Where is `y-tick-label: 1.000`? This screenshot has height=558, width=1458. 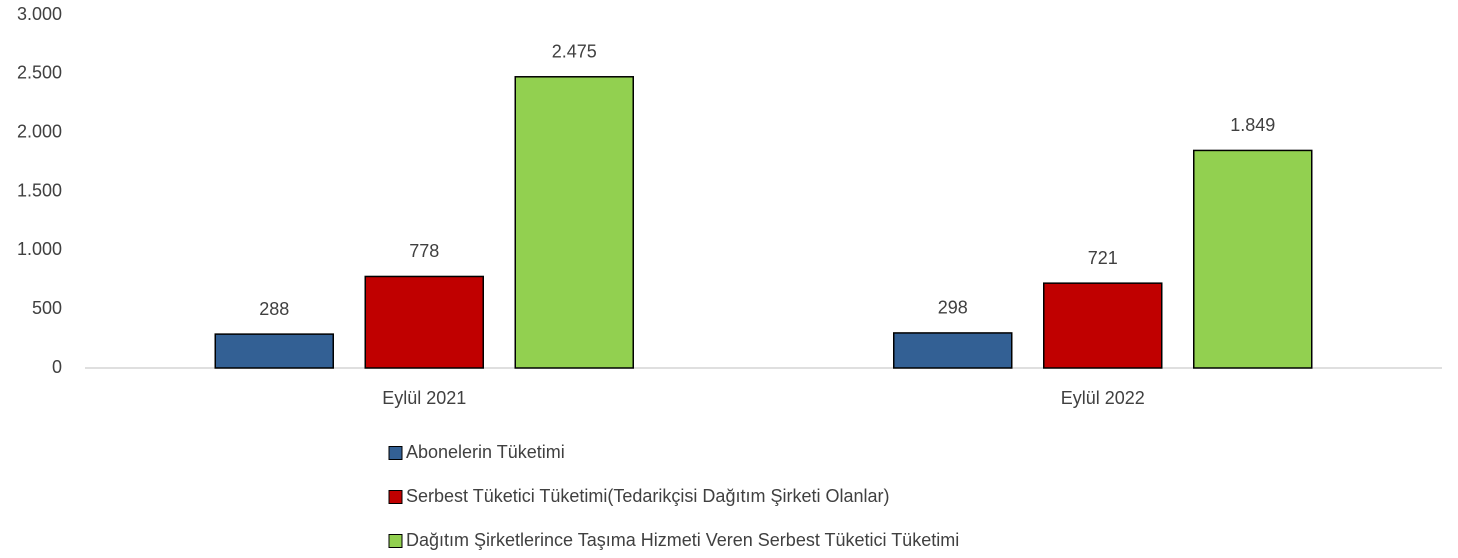 y-tick-label: 1.000 is located at coordinates (39, 249).